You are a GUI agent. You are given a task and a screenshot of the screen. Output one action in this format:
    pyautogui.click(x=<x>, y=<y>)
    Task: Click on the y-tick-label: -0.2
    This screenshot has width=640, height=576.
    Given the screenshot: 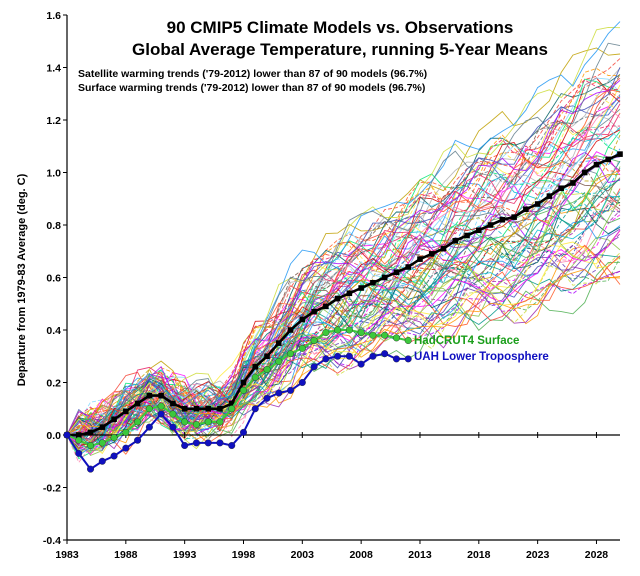 What is the action you would take?
    pyautogui.click(x=52, y=489)
    